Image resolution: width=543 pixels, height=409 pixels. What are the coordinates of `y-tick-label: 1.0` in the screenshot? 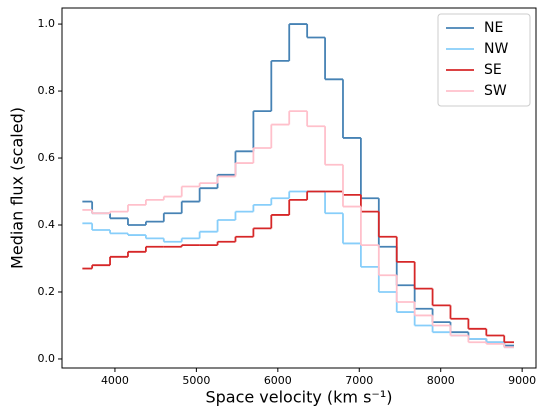 It's located at (47, 23).